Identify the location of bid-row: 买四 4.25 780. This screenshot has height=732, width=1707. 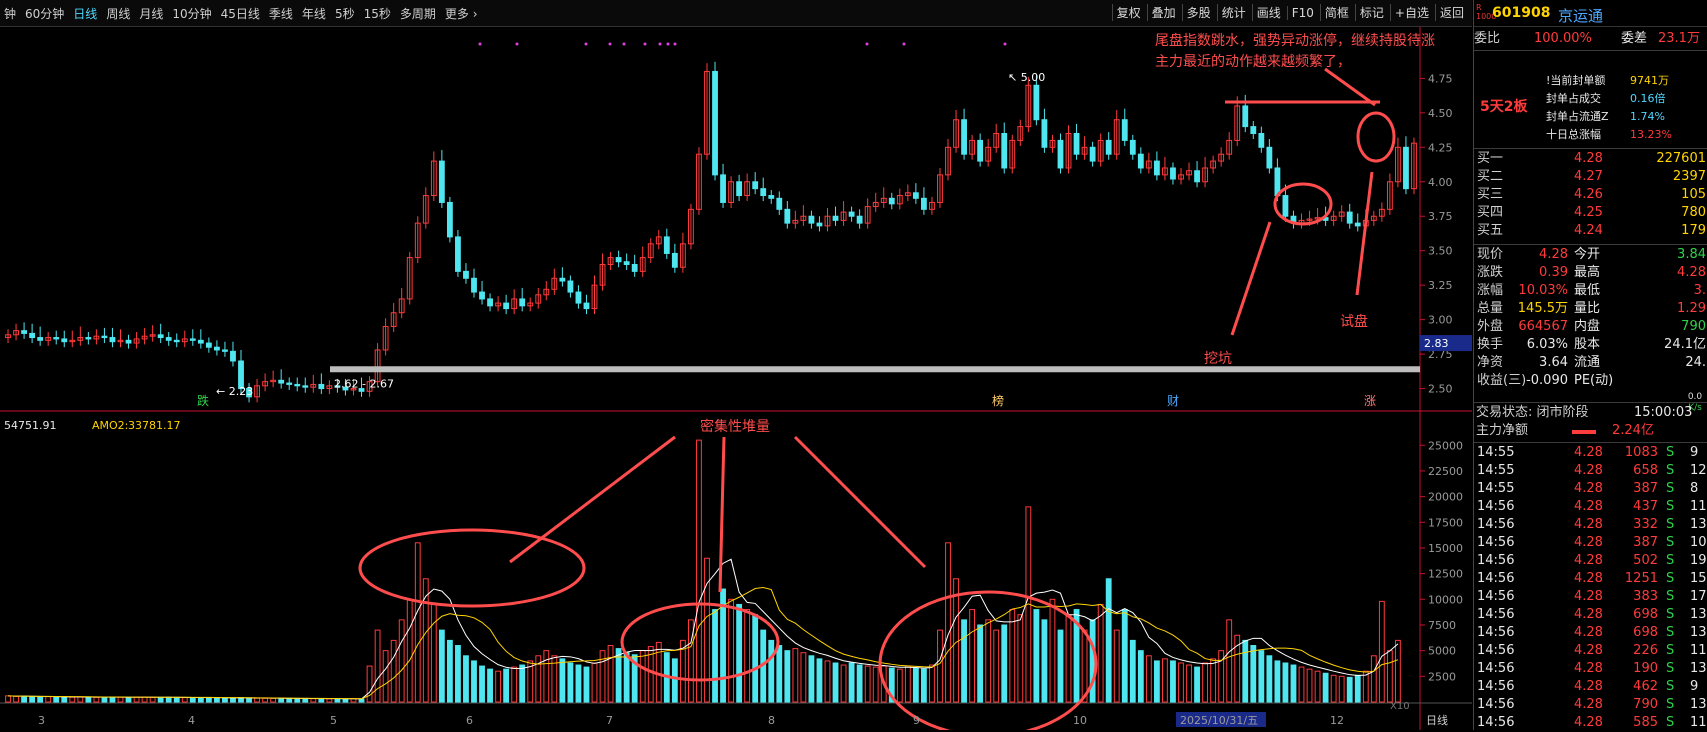
(1590, 213).